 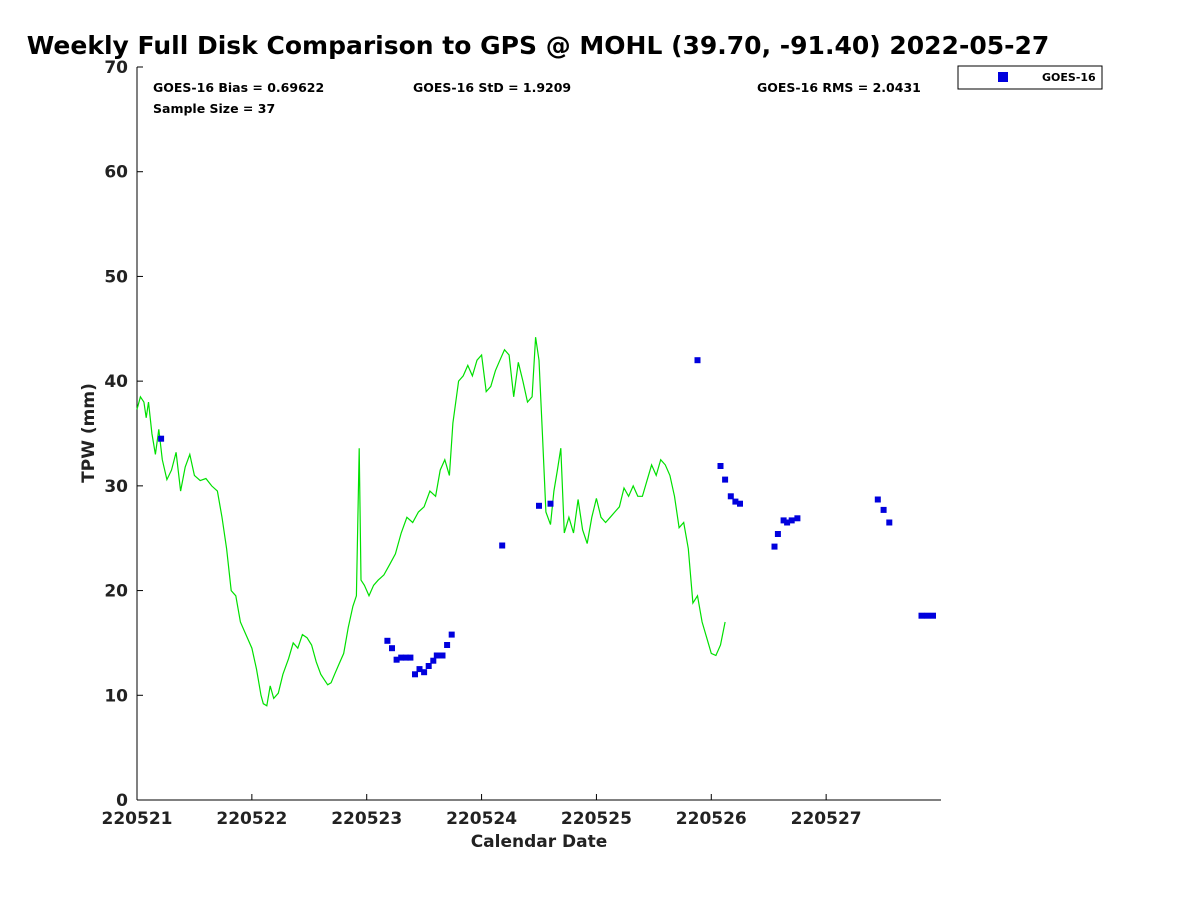 What do you see at coordinates (366, 819) in the screenshot?
I see `x-tick-label: 220523` at bounding box center [366, 819].